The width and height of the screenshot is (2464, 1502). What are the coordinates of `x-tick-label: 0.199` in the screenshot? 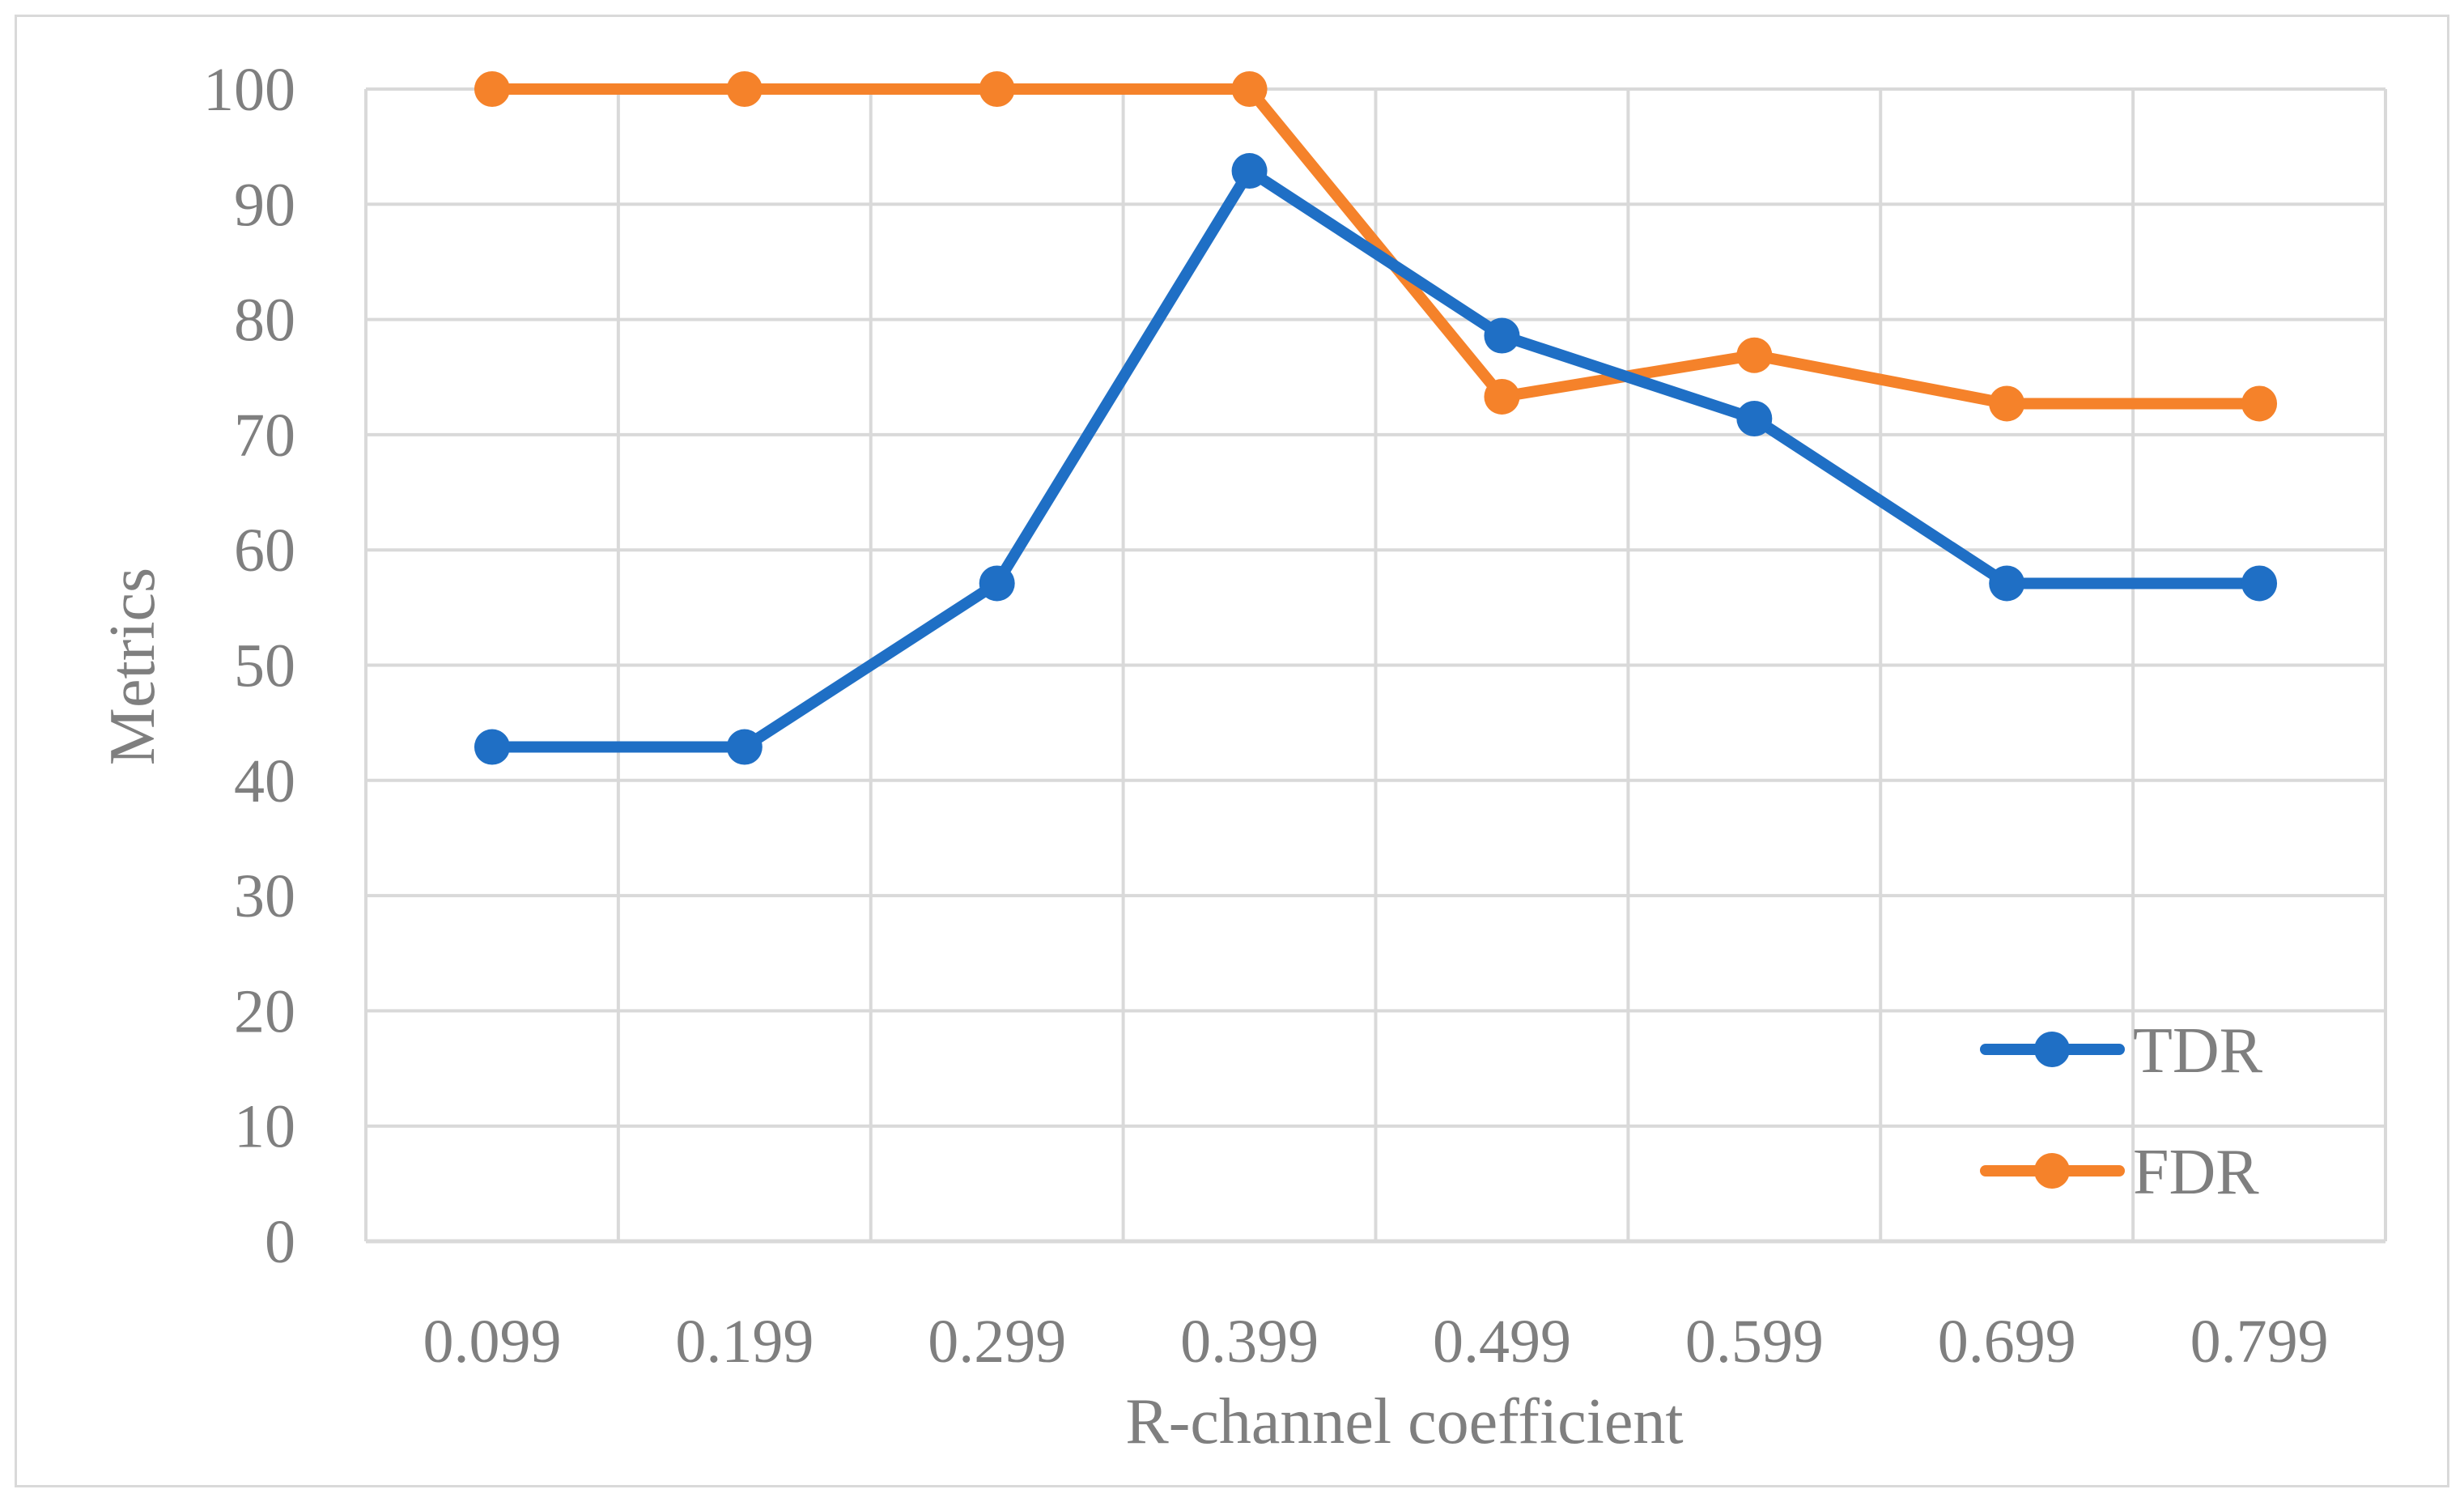 It's located at (745, 1342).